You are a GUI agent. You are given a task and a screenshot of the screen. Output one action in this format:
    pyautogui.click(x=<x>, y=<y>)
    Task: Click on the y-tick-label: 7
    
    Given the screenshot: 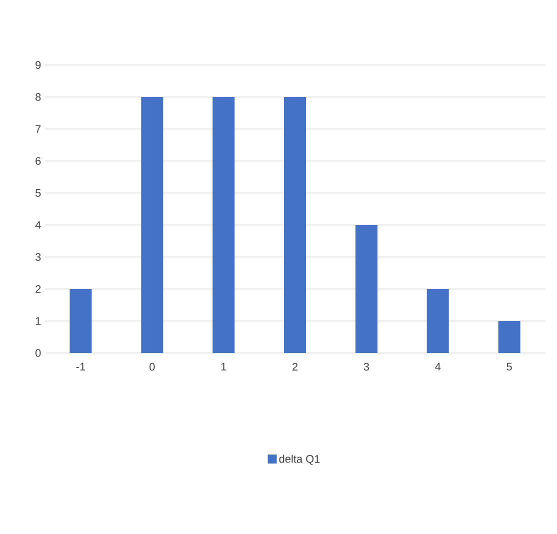 What is the action you would take?
    pyautogui.click(x=38, y=129)
    